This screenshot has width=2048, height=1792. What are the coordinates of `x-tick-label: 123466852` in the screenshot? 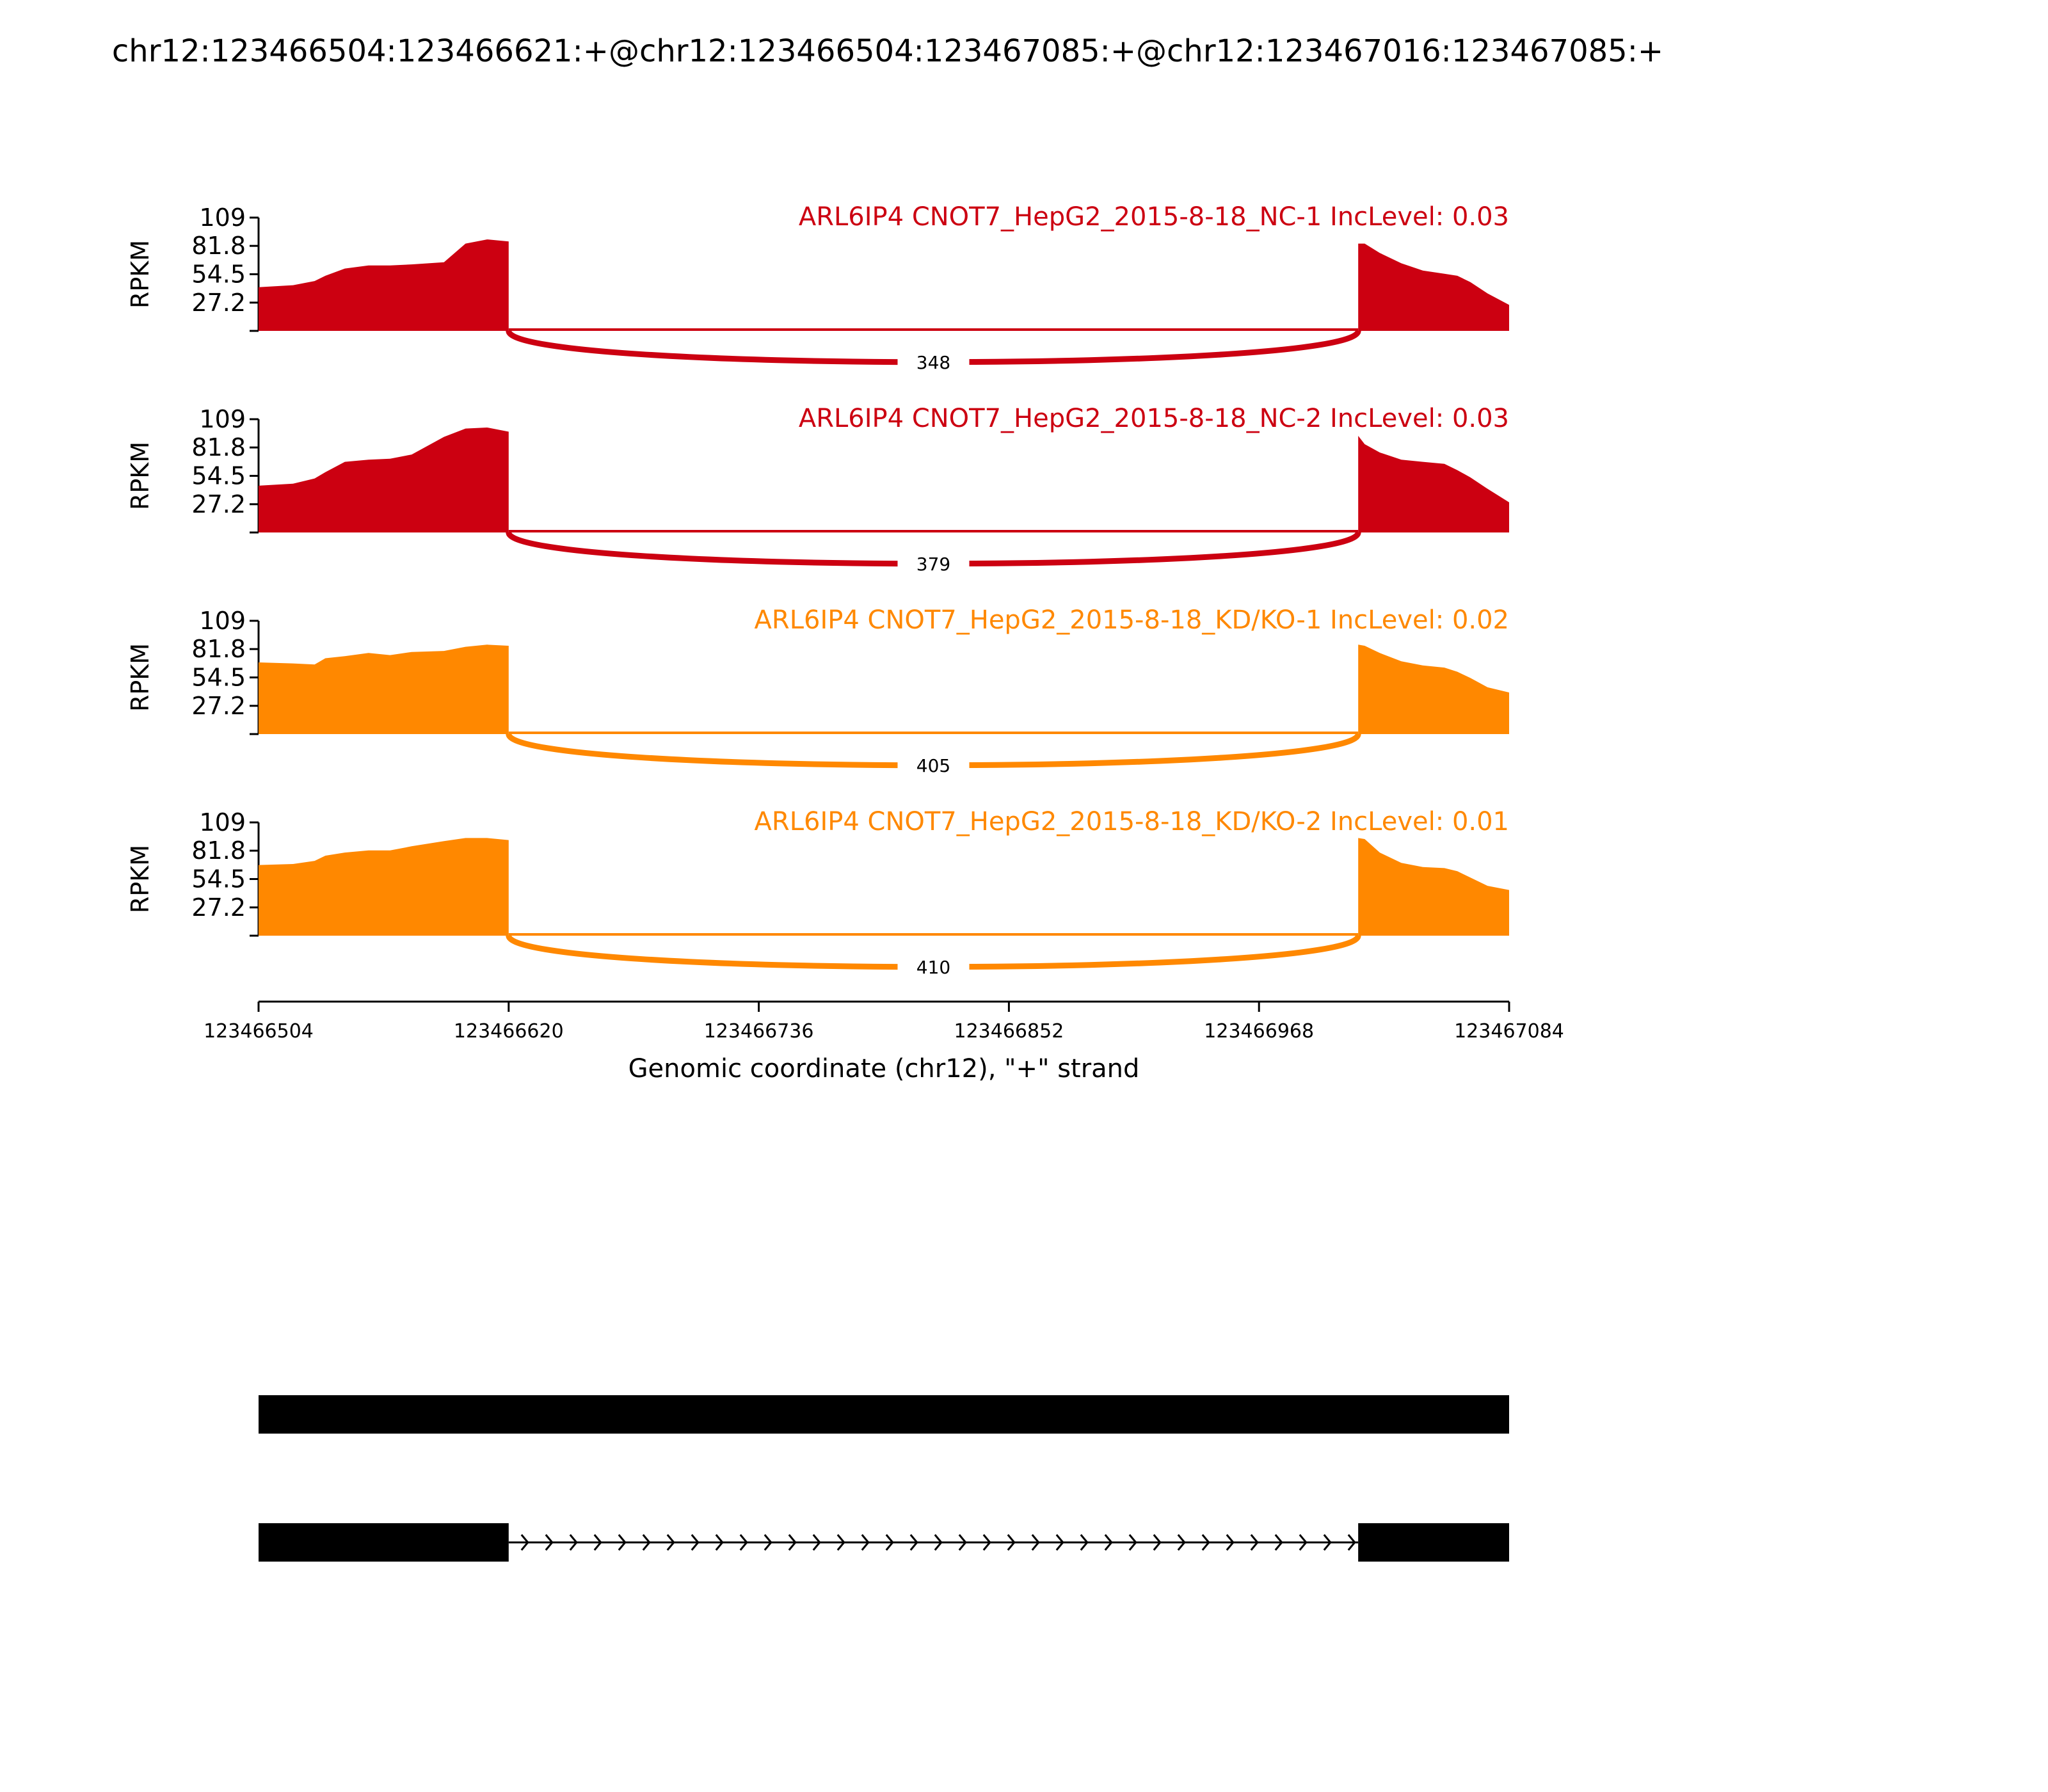 It's located at (1009, 1031).